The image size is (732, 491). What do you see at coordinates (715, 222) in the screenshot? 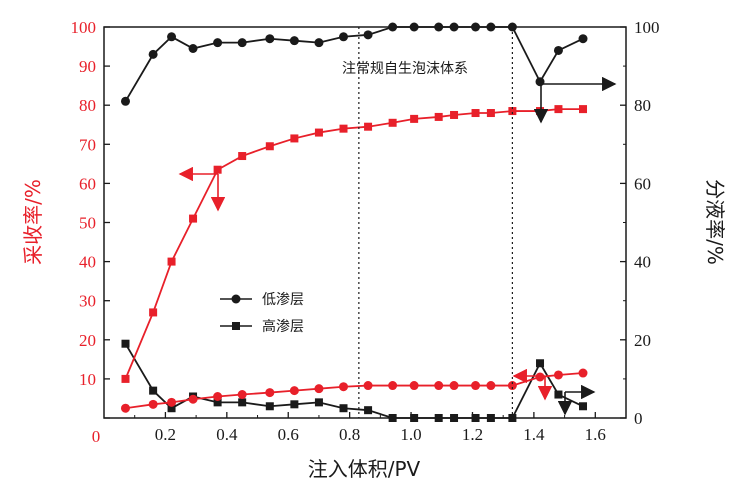
I see `y-right-axis-title: 分液率/%` at bounding box center [715, 222].